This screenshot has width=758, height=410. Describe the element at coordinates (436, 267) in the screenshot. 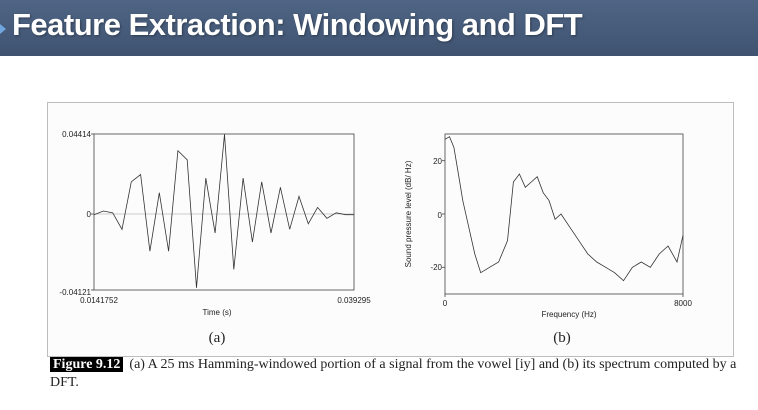

I see `y-tick-label-minus20: -20` at that location.